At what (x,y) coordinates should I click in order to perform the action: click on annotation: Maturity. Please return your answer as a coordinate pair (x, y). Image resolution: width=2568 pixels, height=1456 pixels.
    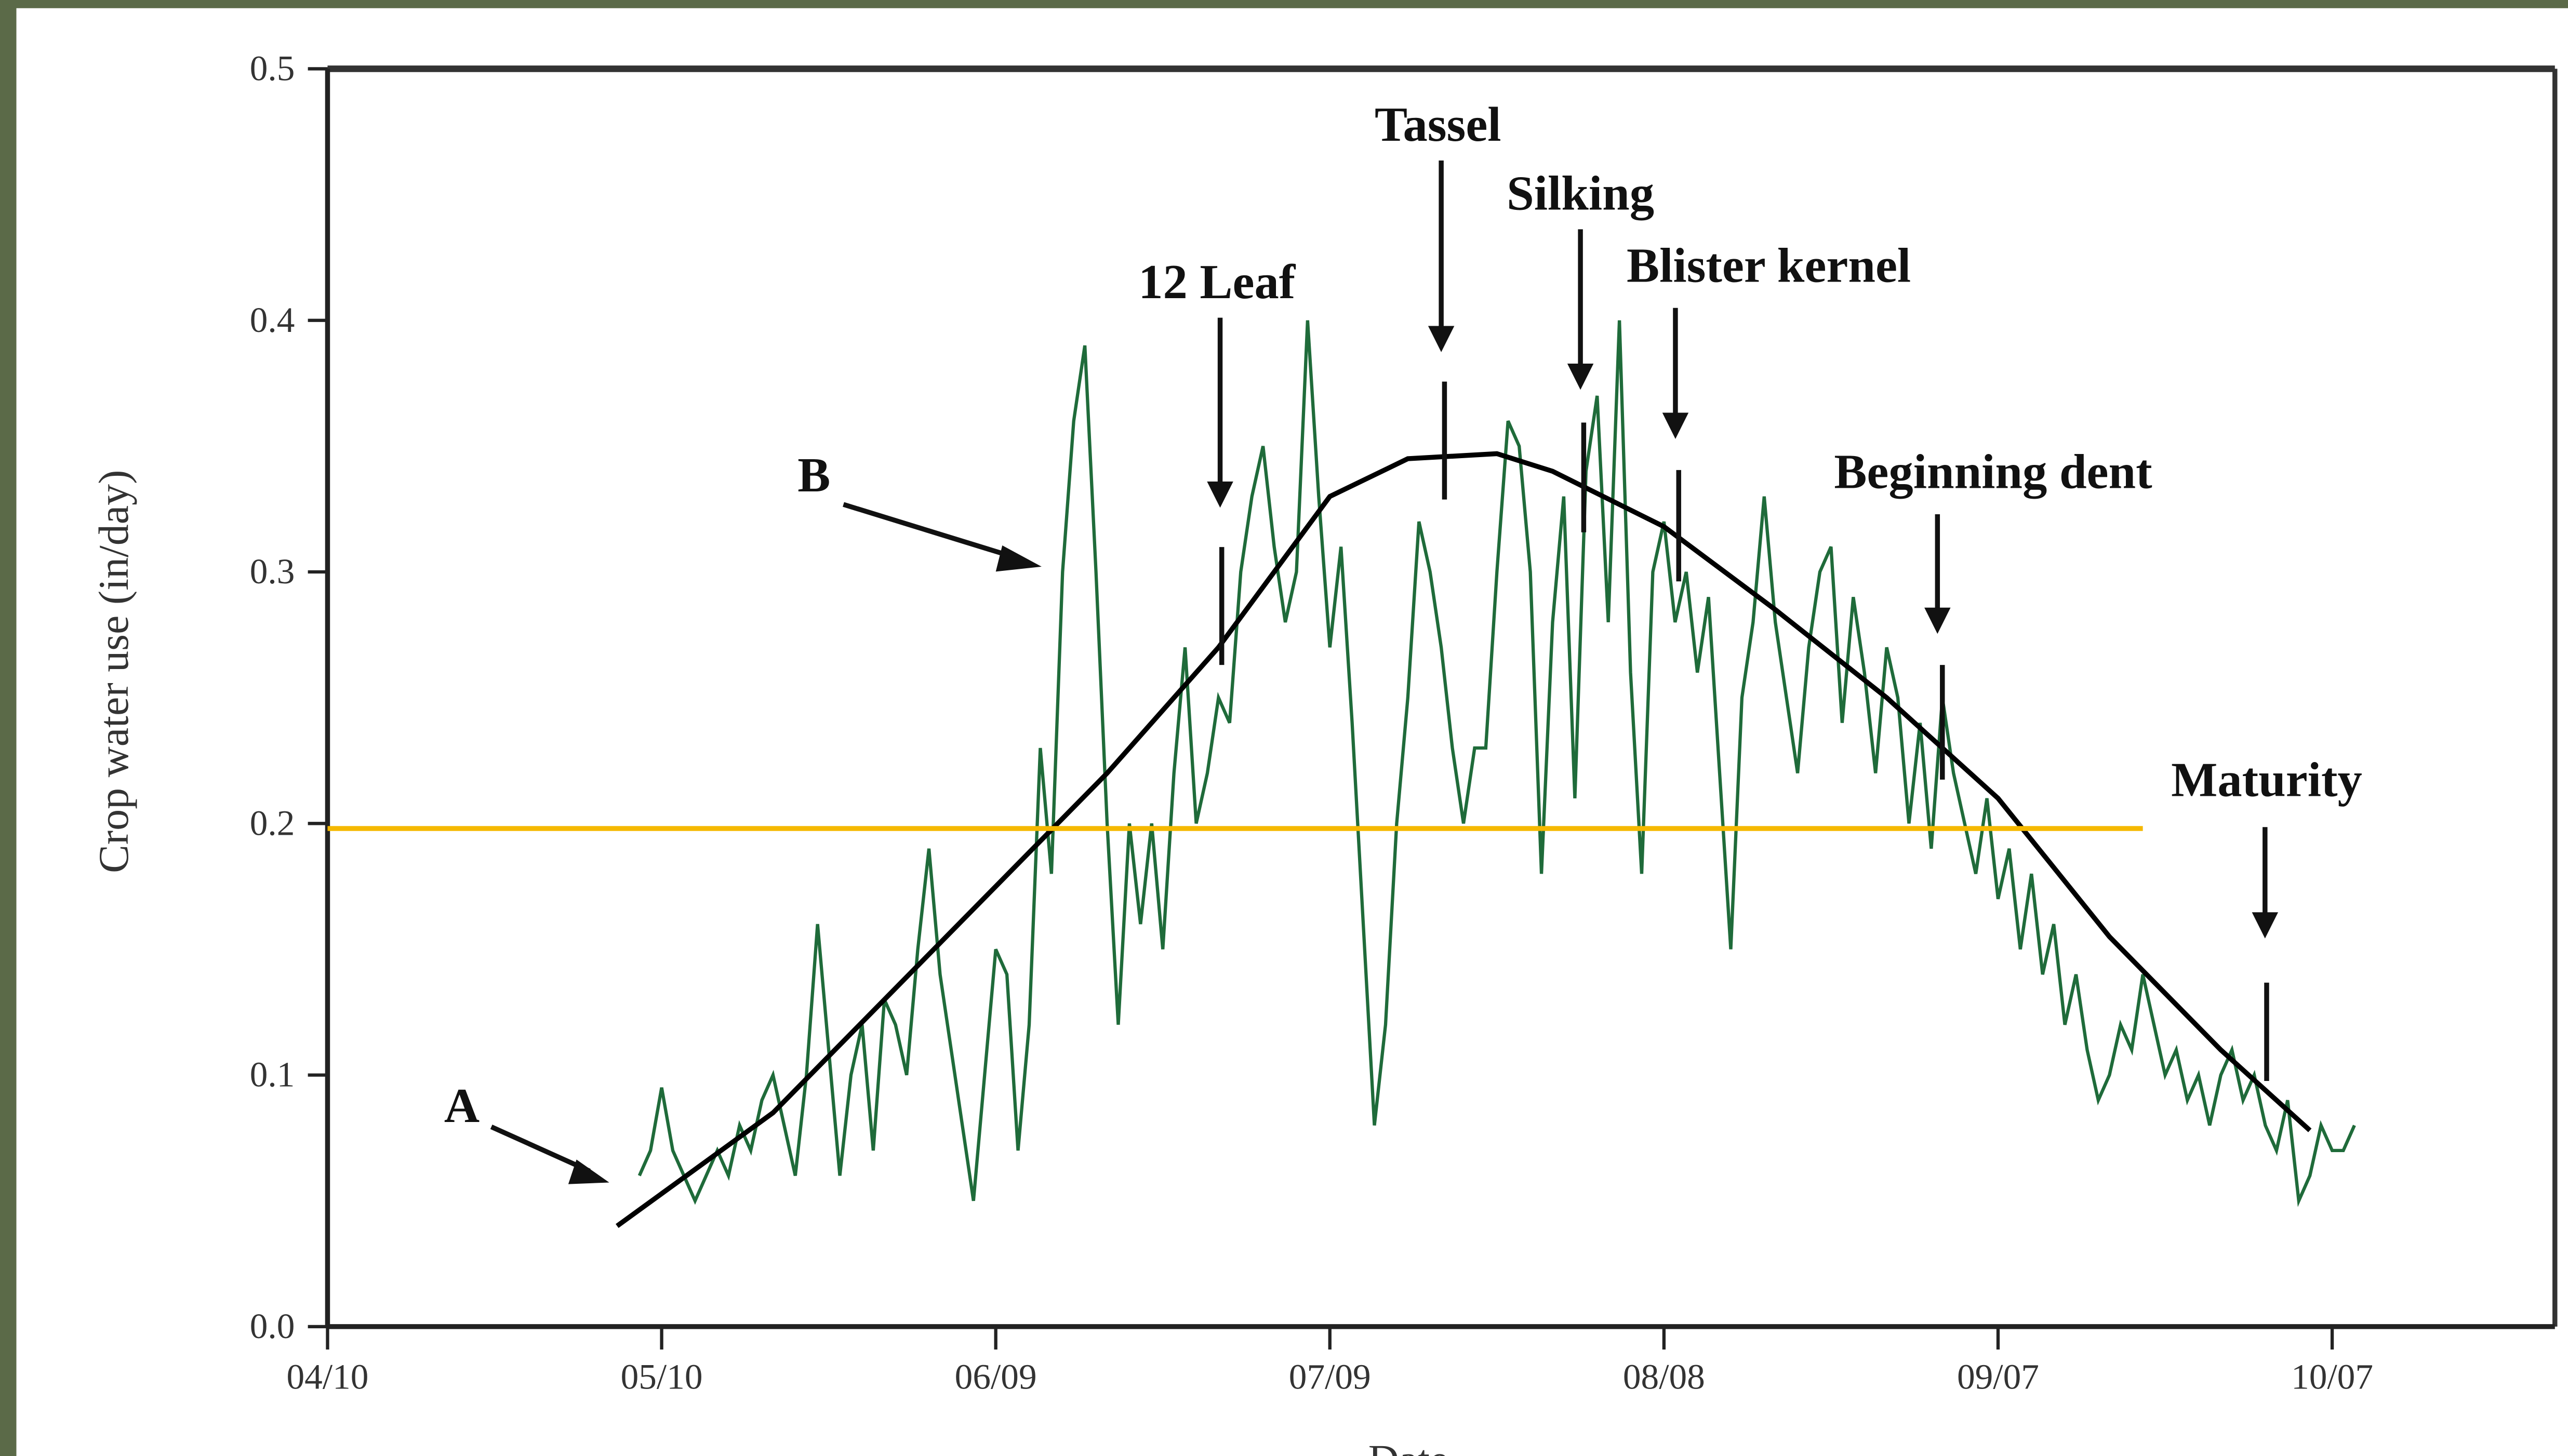
    Looking at the image, I should click on (2266, 780).